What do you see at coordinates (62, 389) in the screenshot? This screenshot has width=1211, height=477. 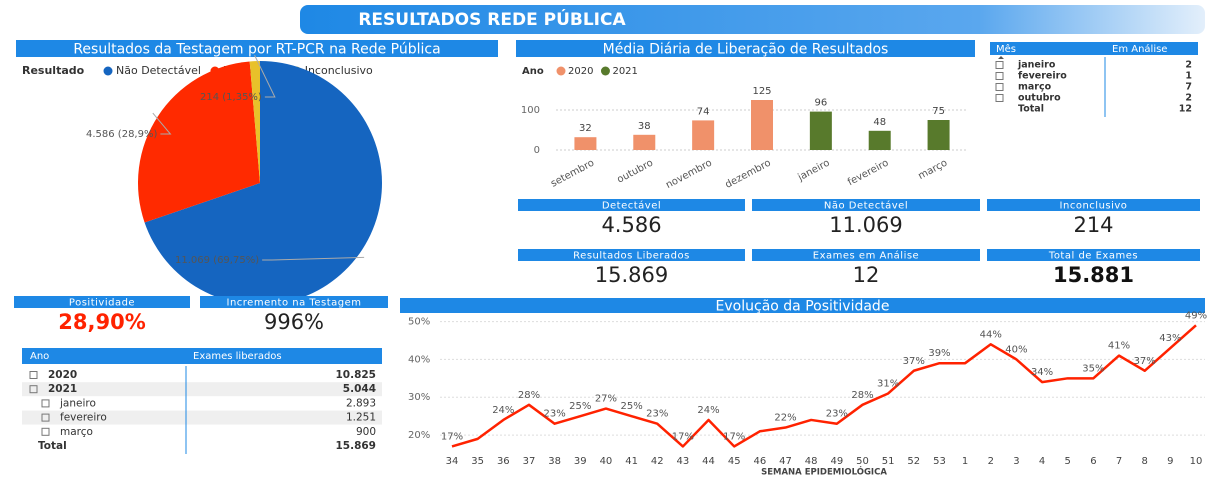 I see `row-label: 2021` at bounding box center [62, 389].